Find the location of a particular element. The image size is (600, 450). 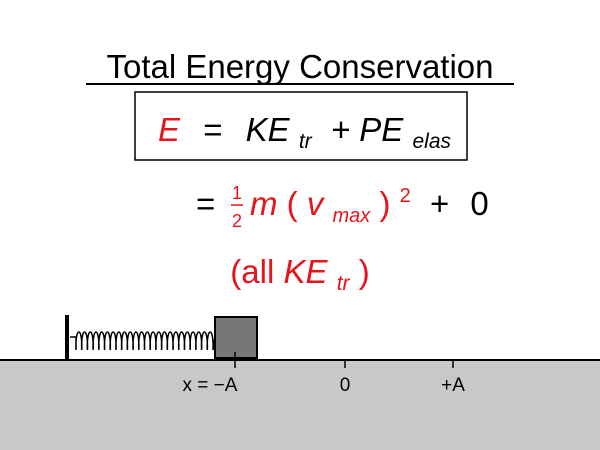

plus: + is located at coordinates (439, 203).